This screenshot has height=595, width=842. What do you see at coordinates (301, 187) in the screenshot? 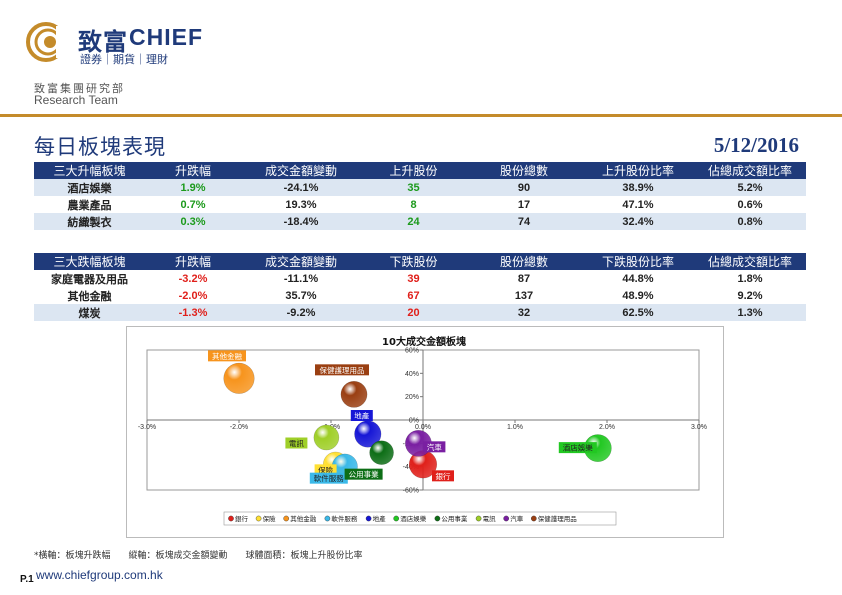
I see `turnover-change-cell: -24.1%` at bounding box center [301, 187].